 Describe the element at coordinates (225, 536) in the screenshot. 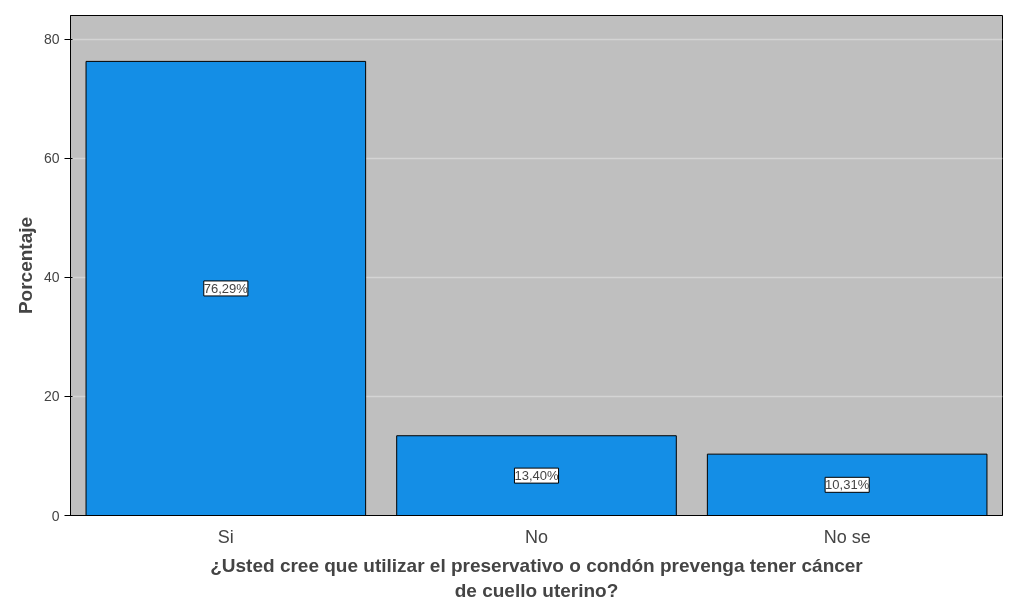

I see `x-tick-label: Si` at that location.